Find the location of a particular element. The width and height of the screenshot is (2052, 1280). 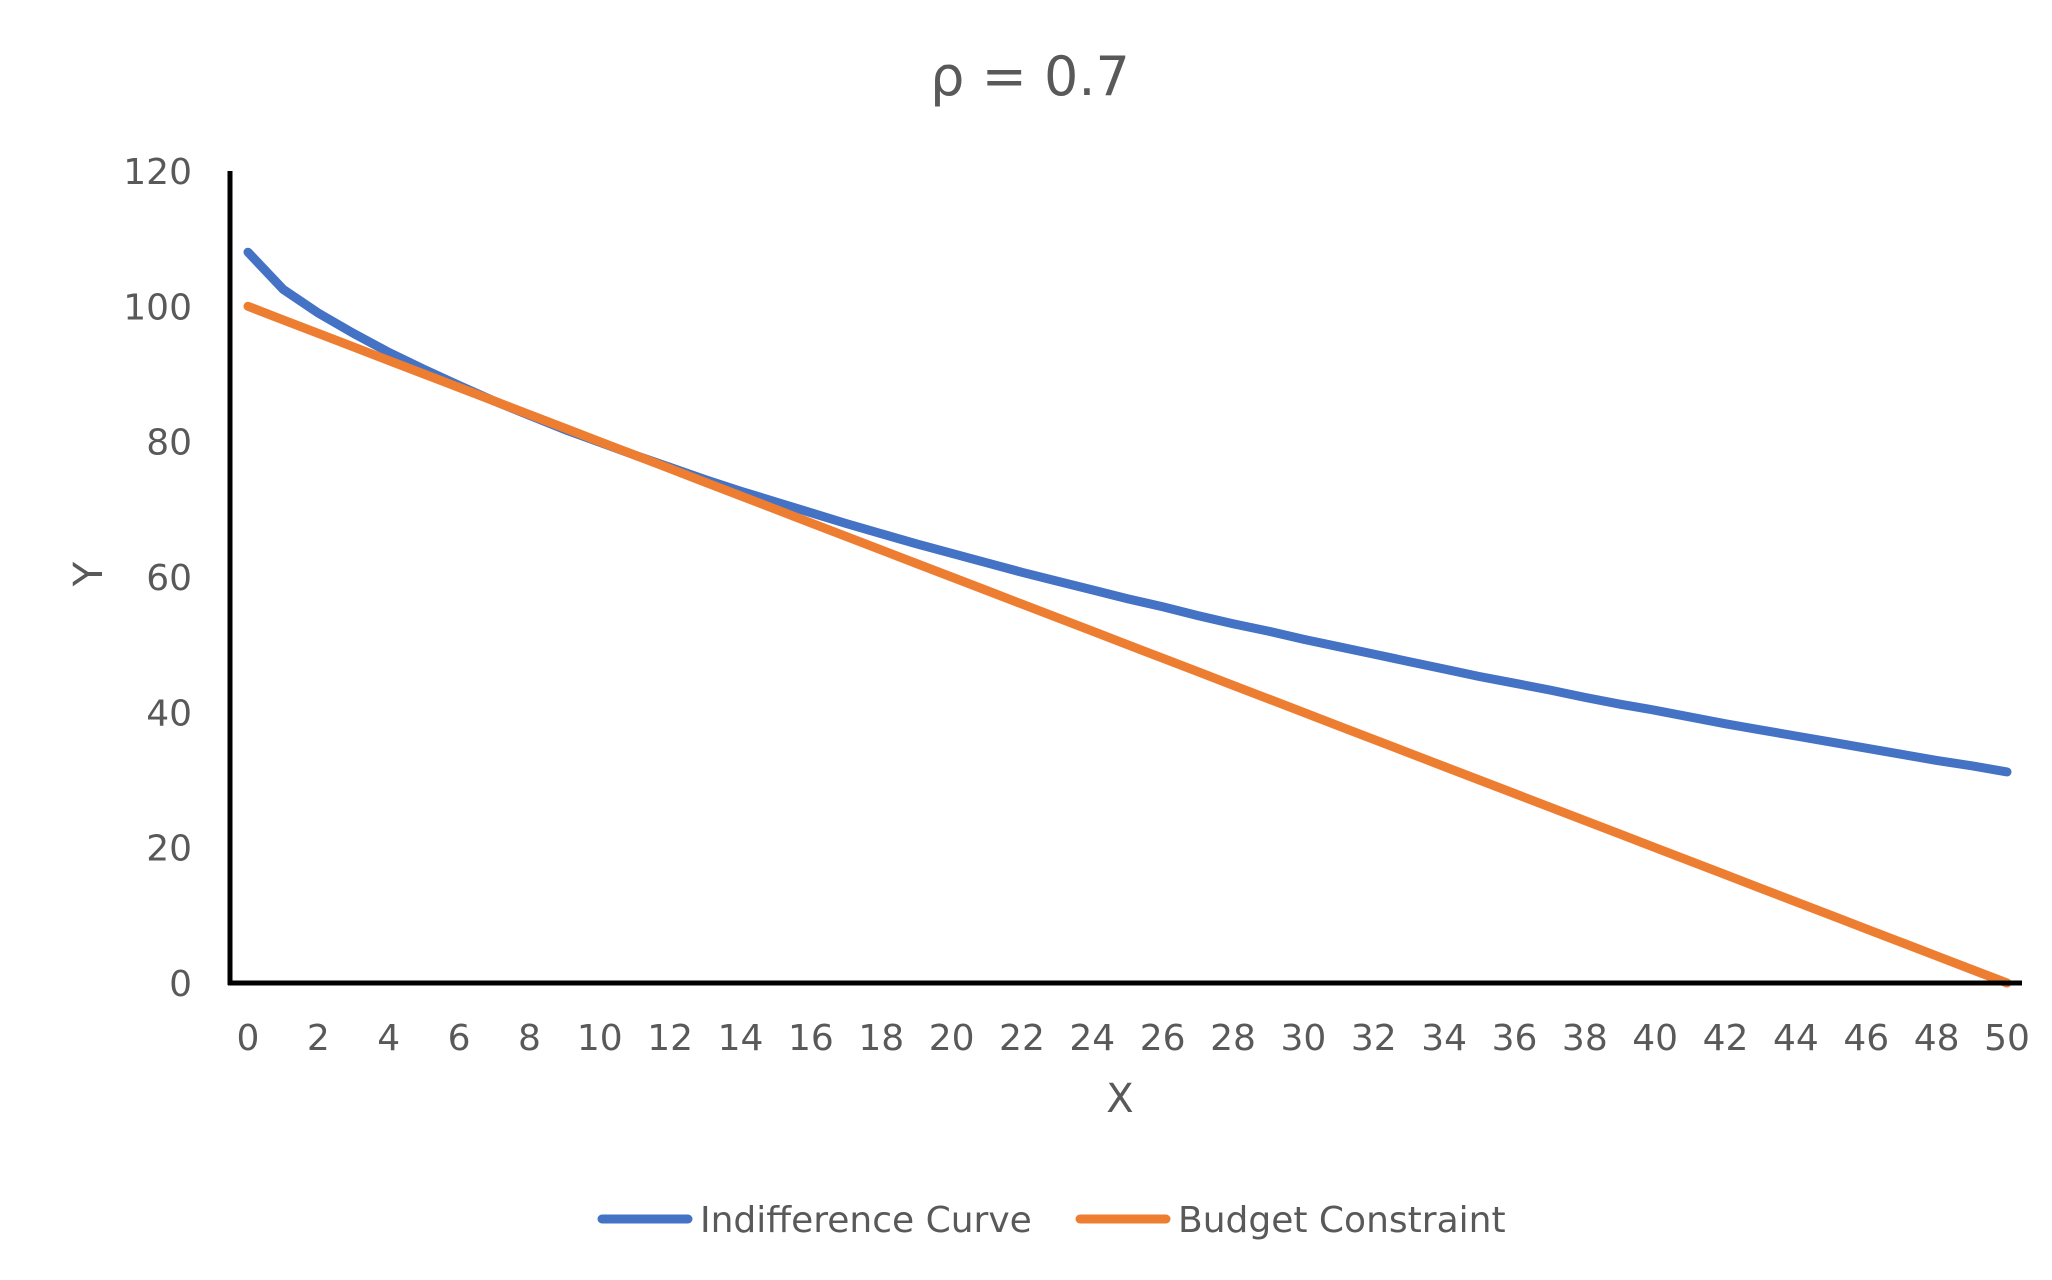

x-tick-label: 24 is located at coordinates (1092, 1038).